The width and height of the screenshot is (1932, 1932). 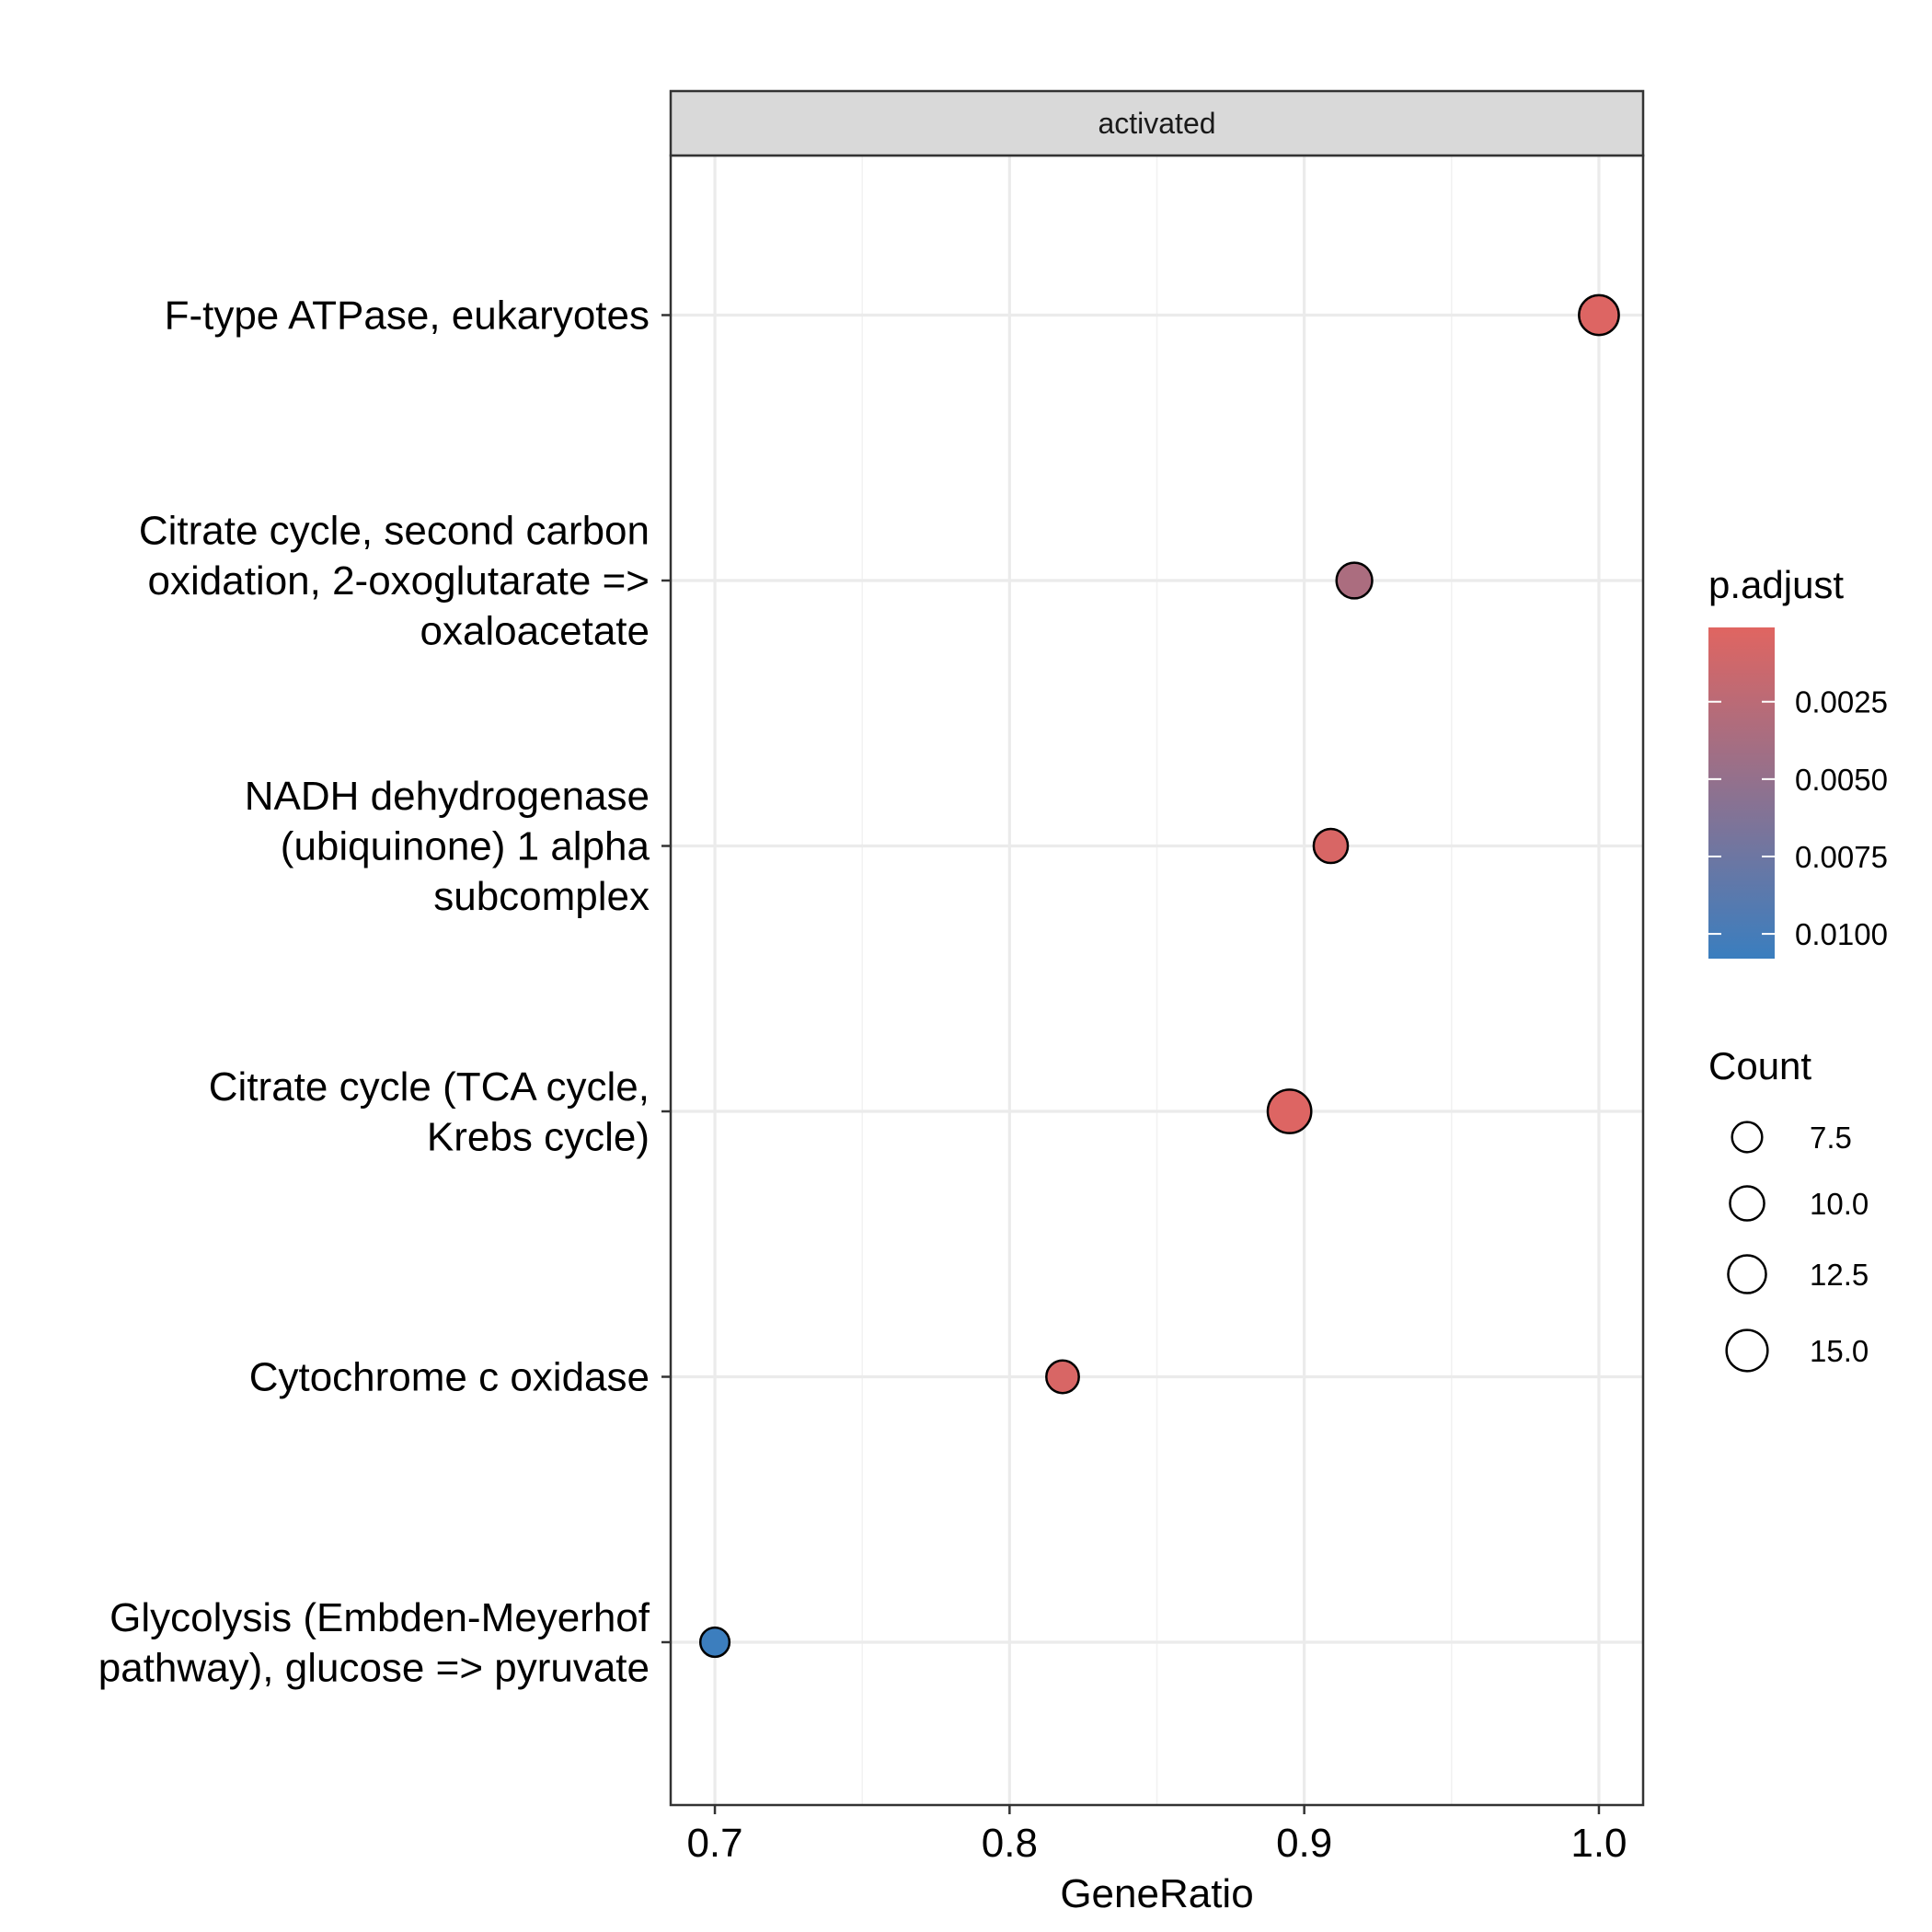 What do you see at coordinates (714, 1843) in the screenshot?
I see `x-tick-label: 0.7` at bounding box center [714, 1843].